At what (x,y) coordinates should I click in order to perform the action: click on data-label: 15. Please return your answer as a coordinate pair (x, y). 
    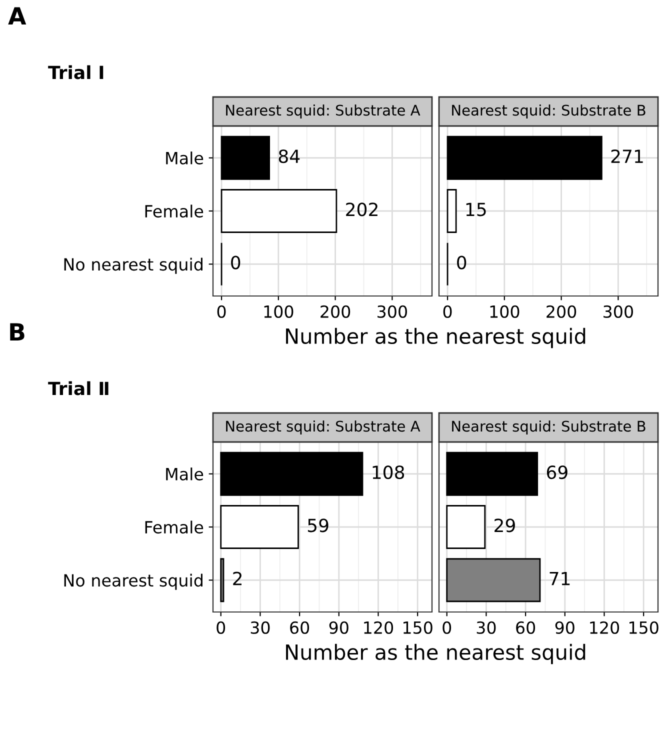
    Looking at the image, I should click on (476, 209).